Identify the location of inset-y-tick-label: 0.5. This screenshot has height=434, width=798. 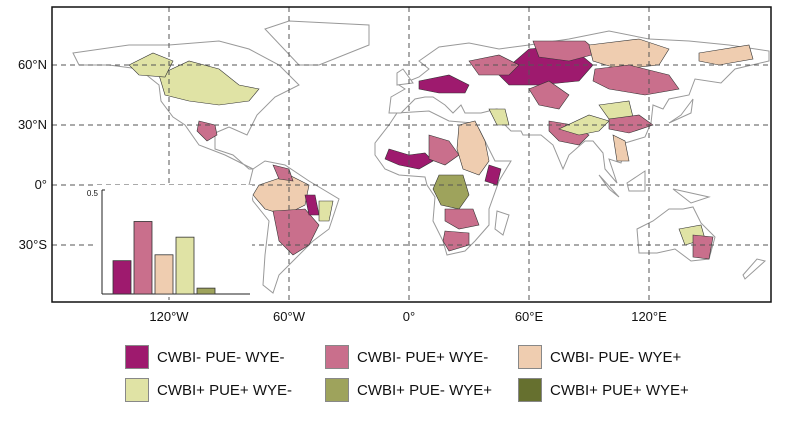
(93, 193).